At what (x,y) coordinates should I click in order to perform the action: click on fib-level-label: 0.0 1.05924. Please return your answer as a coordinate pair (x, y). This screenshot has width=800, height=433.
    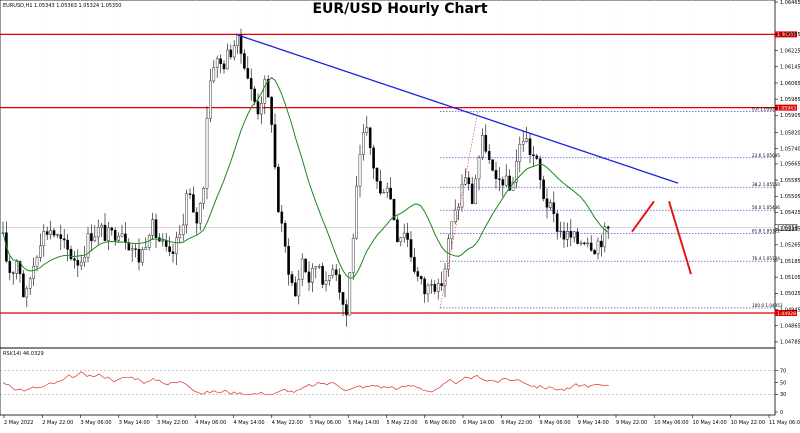
    Looking at the image, I should click on (765, 108).